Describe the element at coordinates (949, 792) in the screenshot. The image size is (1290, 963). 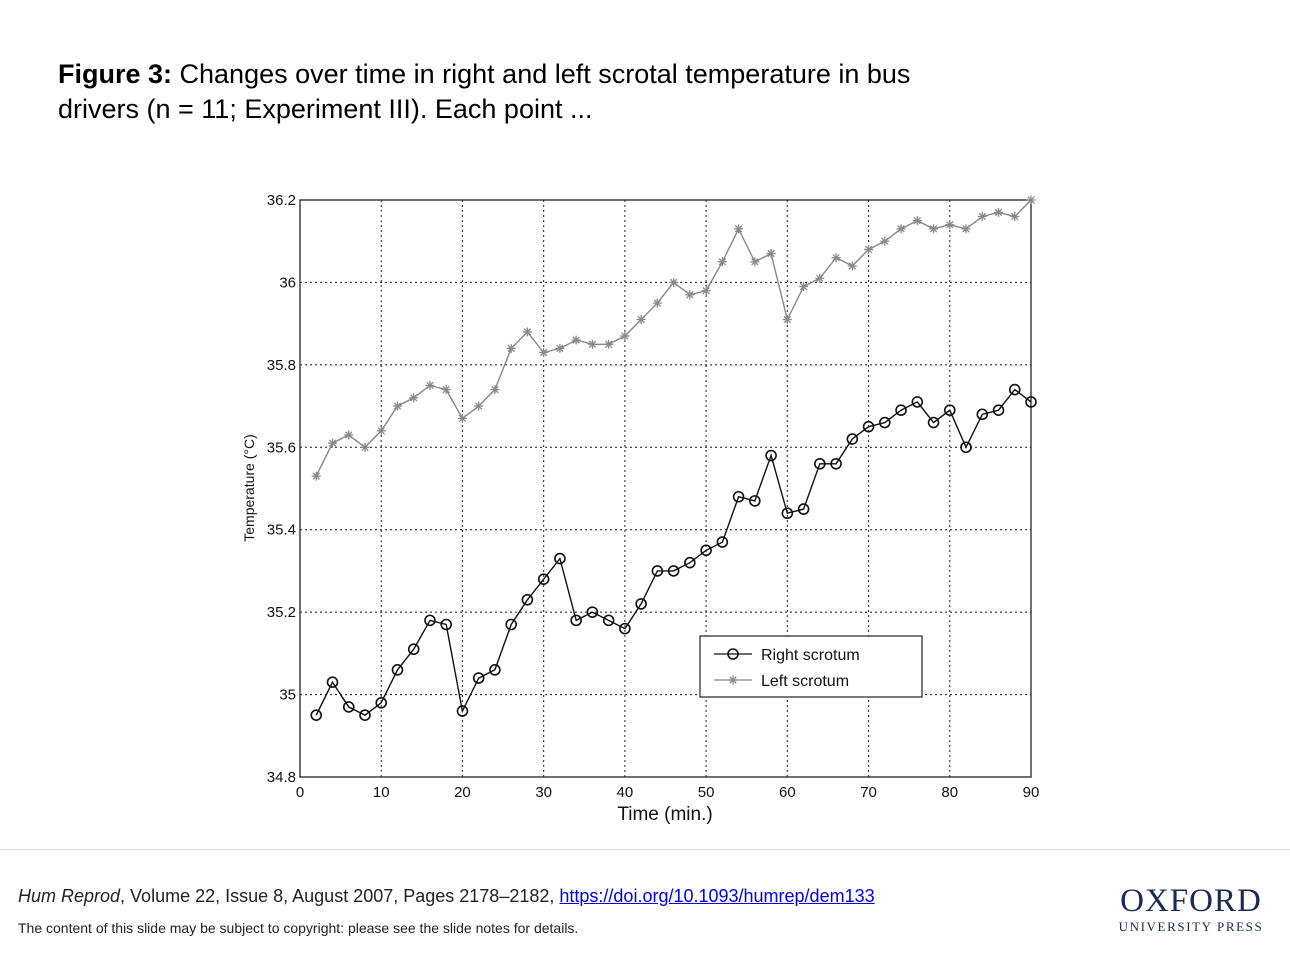
I see `x-tick-label: 80` at that location.